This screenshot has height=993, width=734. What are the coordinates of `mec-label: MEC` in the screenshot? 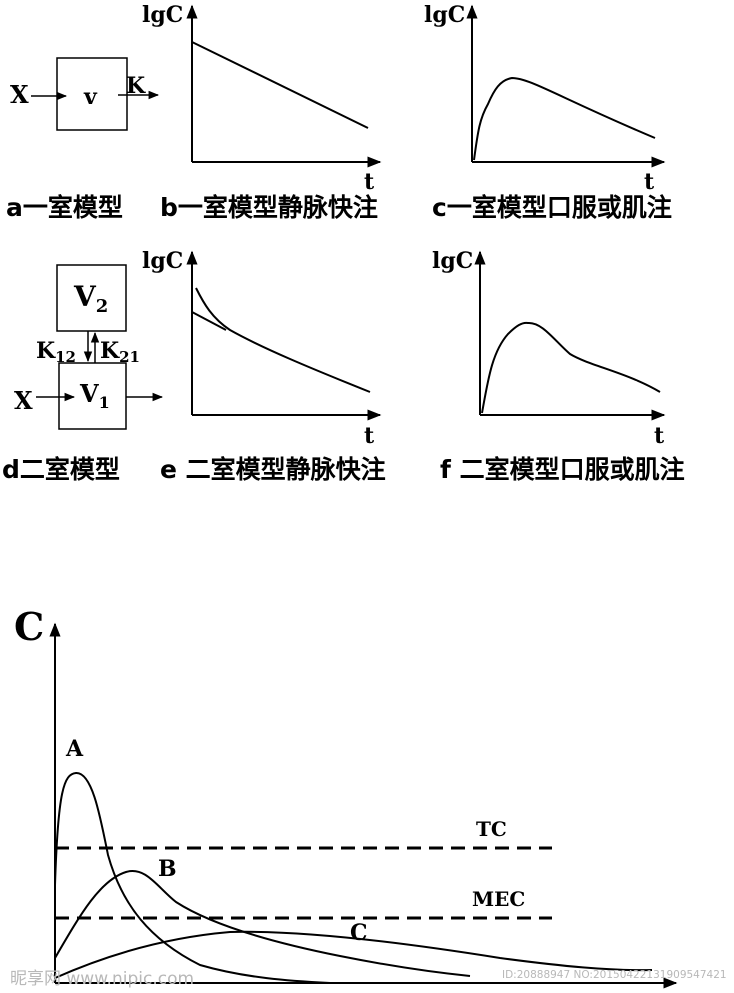 It's located at (498, 899).